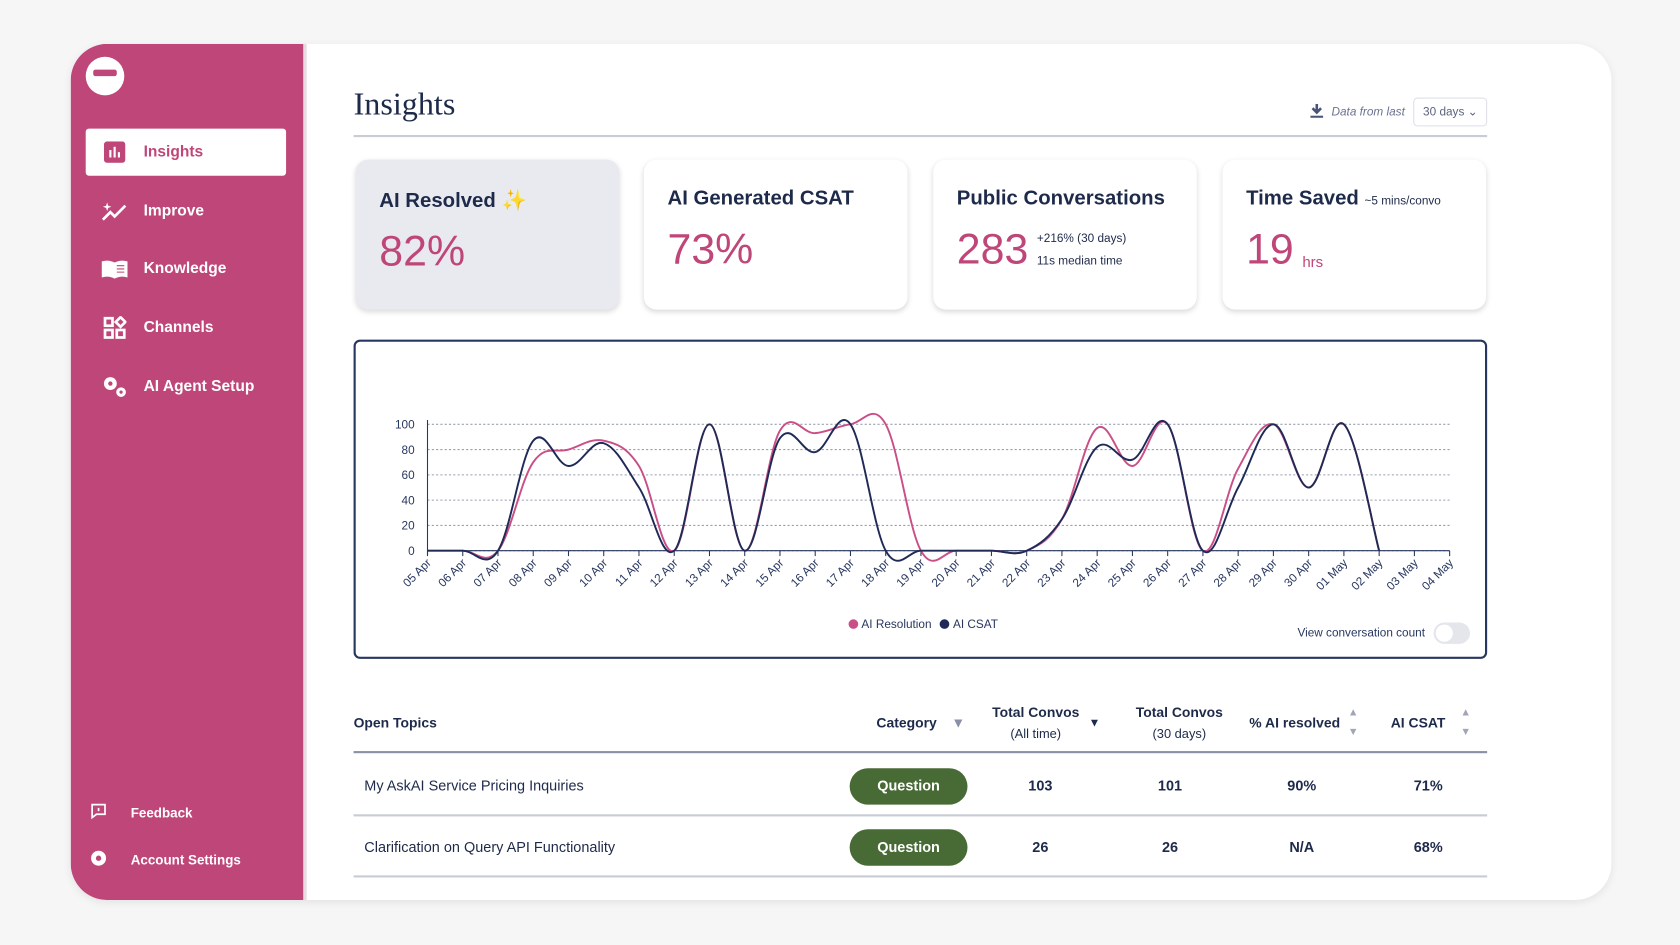  Describe the element at coordinates (1263, 572) in the screenshot. I see `x-tick-label: 29 Apr` at that location.